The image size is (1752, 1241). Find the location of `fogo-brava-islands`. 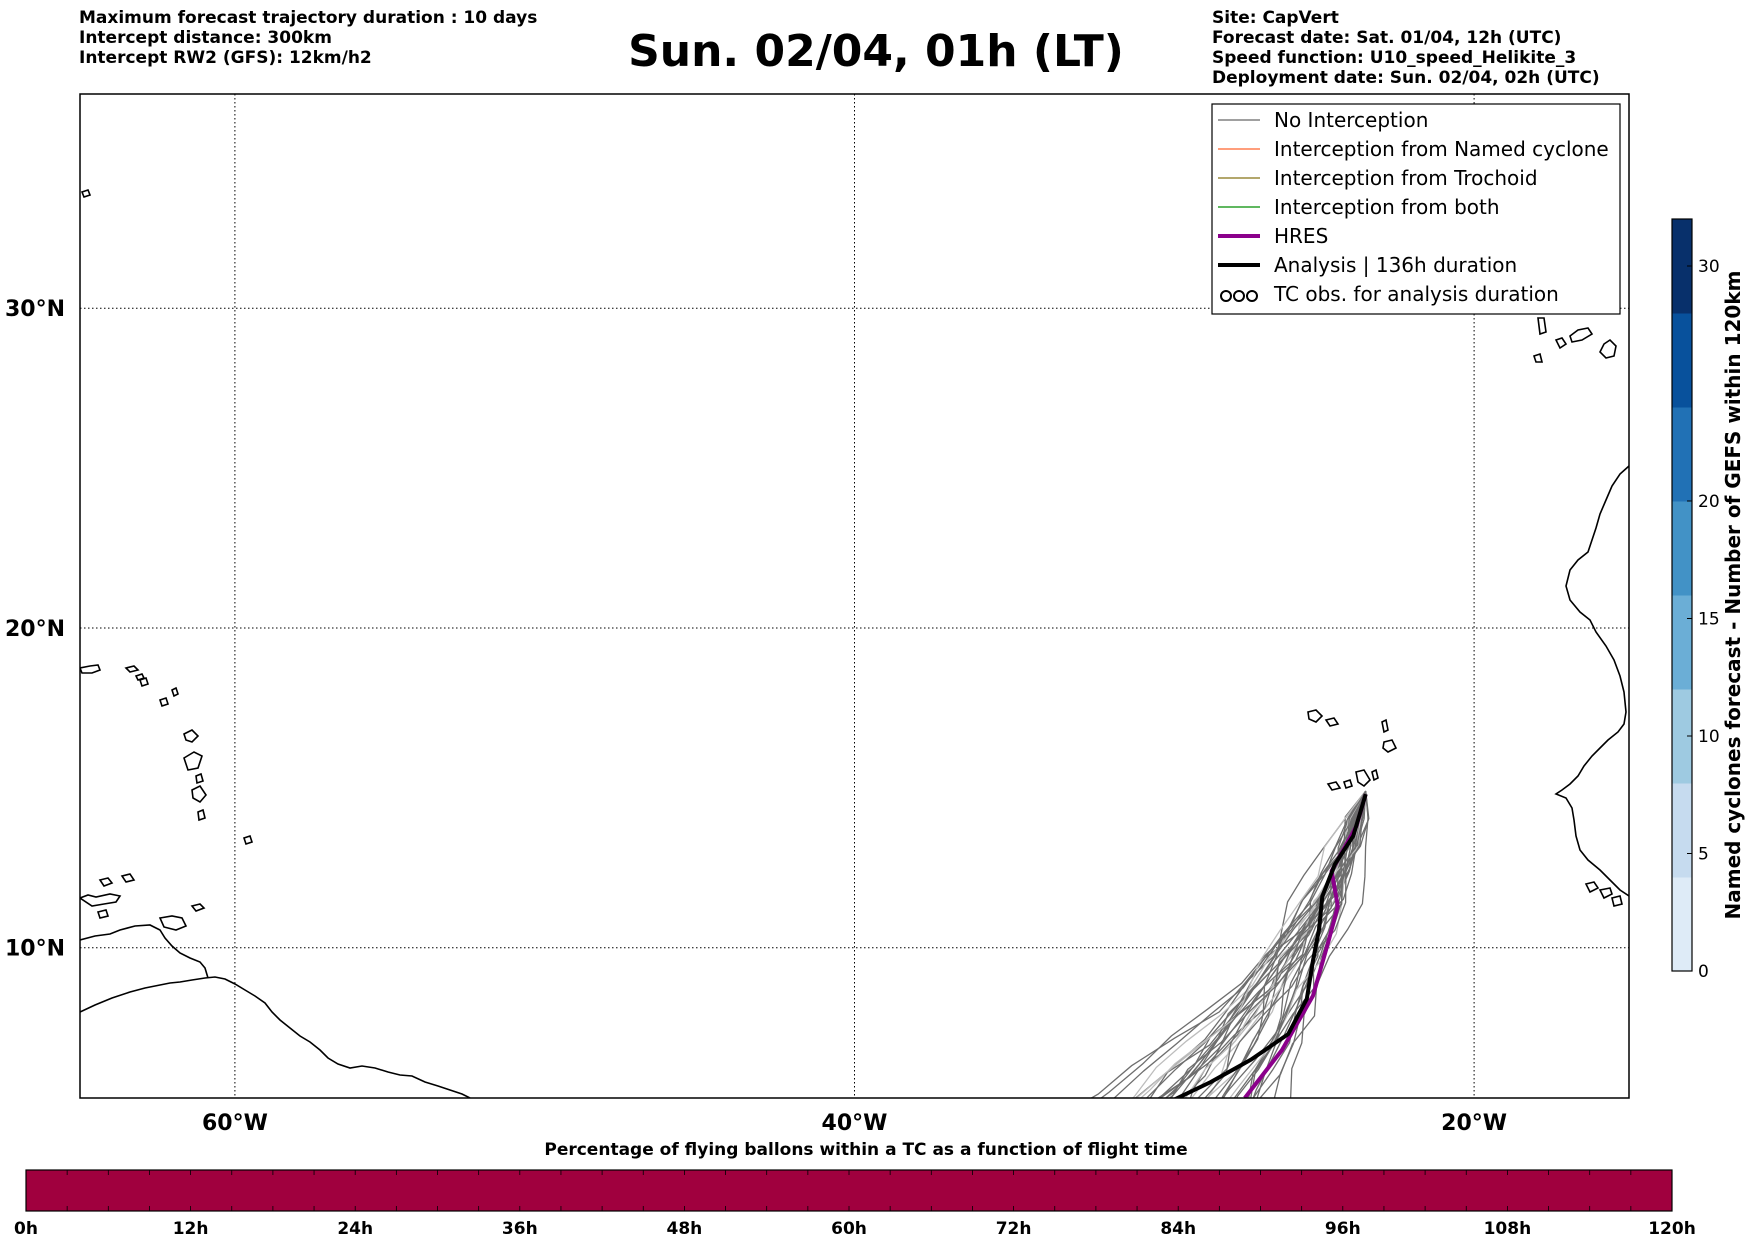

fogo-brava-islands is located at coordinates (1340, 784).